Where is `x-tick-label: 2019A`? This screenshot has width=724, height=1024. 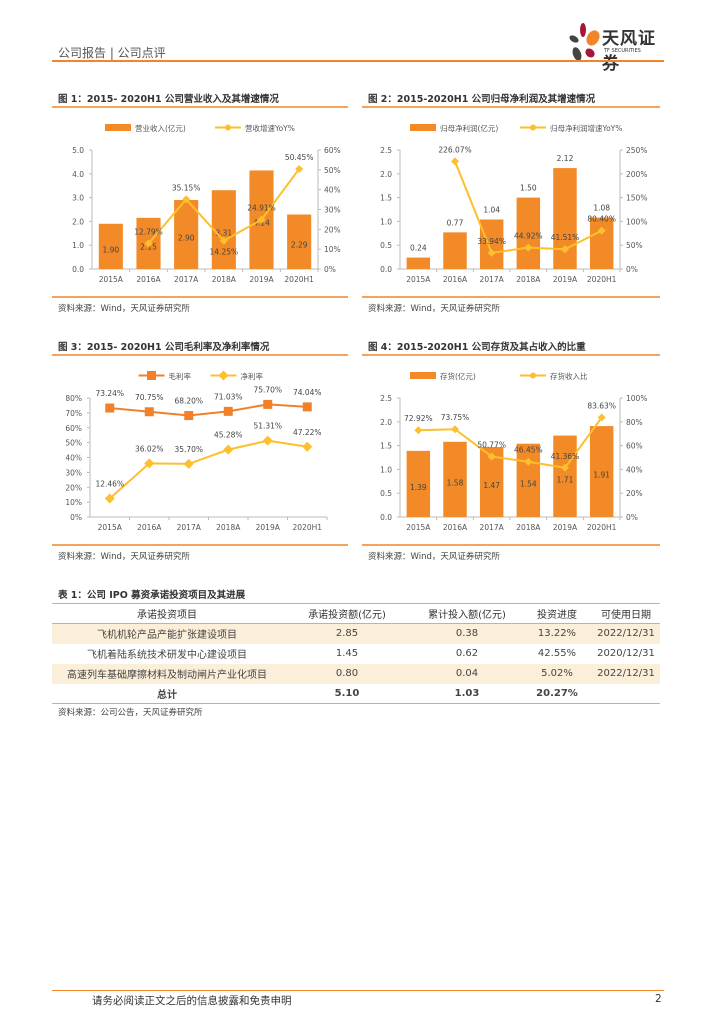
x-tick-label: 2019A is located at coordinates (565, 279).